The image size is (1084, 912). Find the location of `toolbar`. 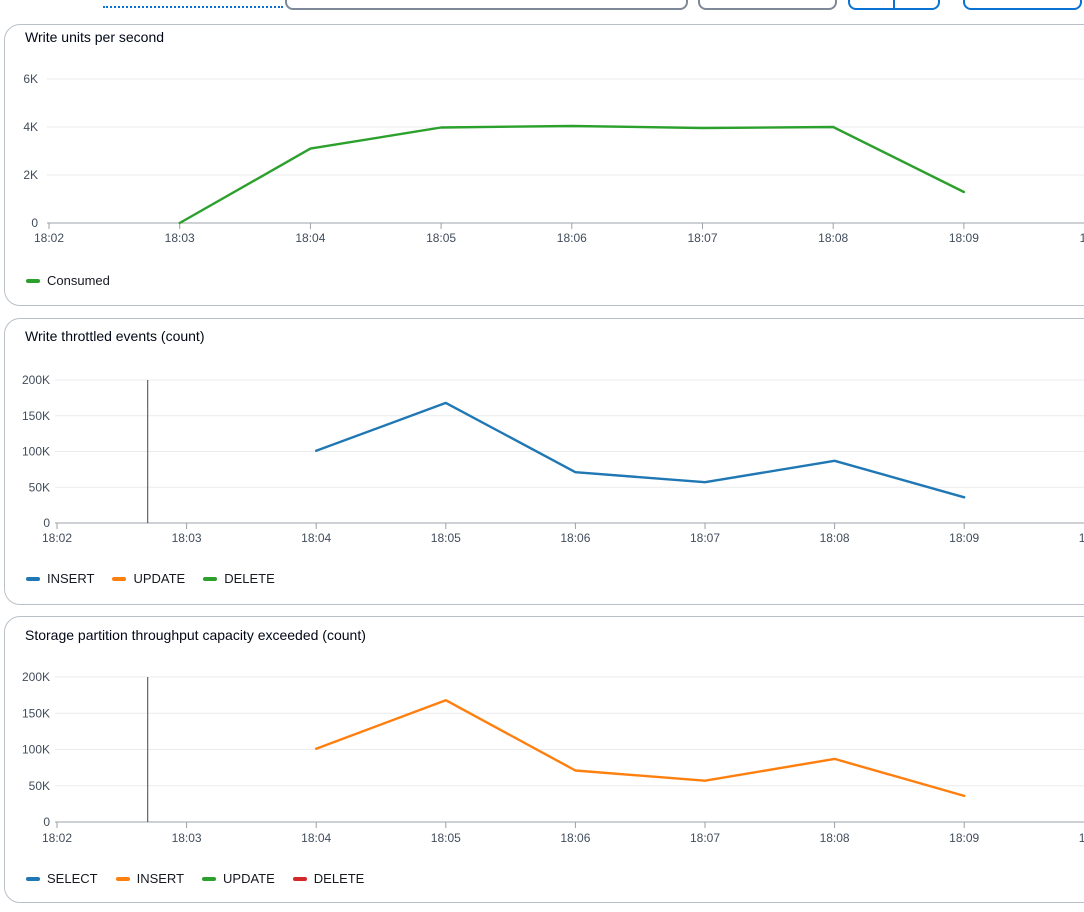

toolbar is located at coordinates (542, 7).